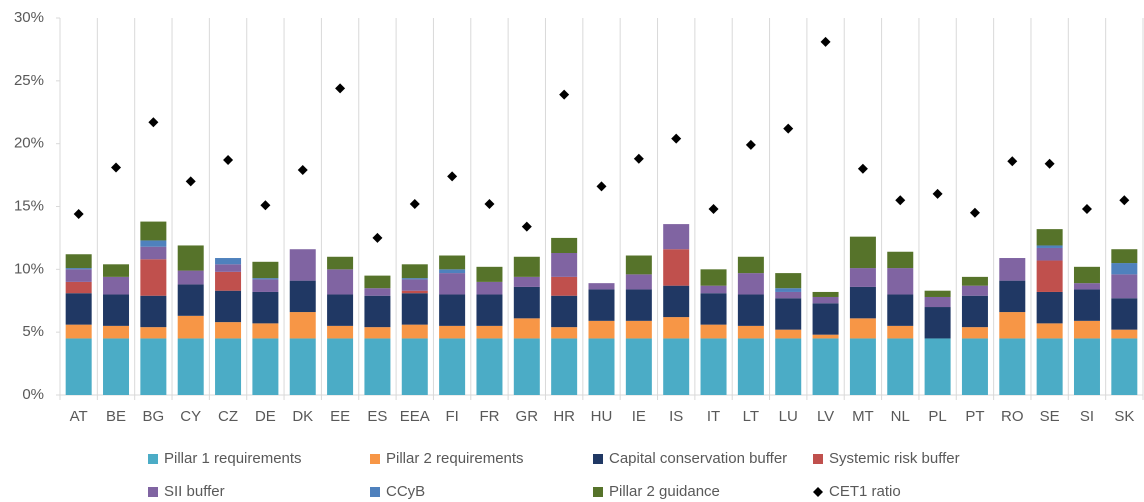 Image resolution: width=1144 pixels, height=502 pixels. I want to click on x-tick-label: PT, so click(974, 416).